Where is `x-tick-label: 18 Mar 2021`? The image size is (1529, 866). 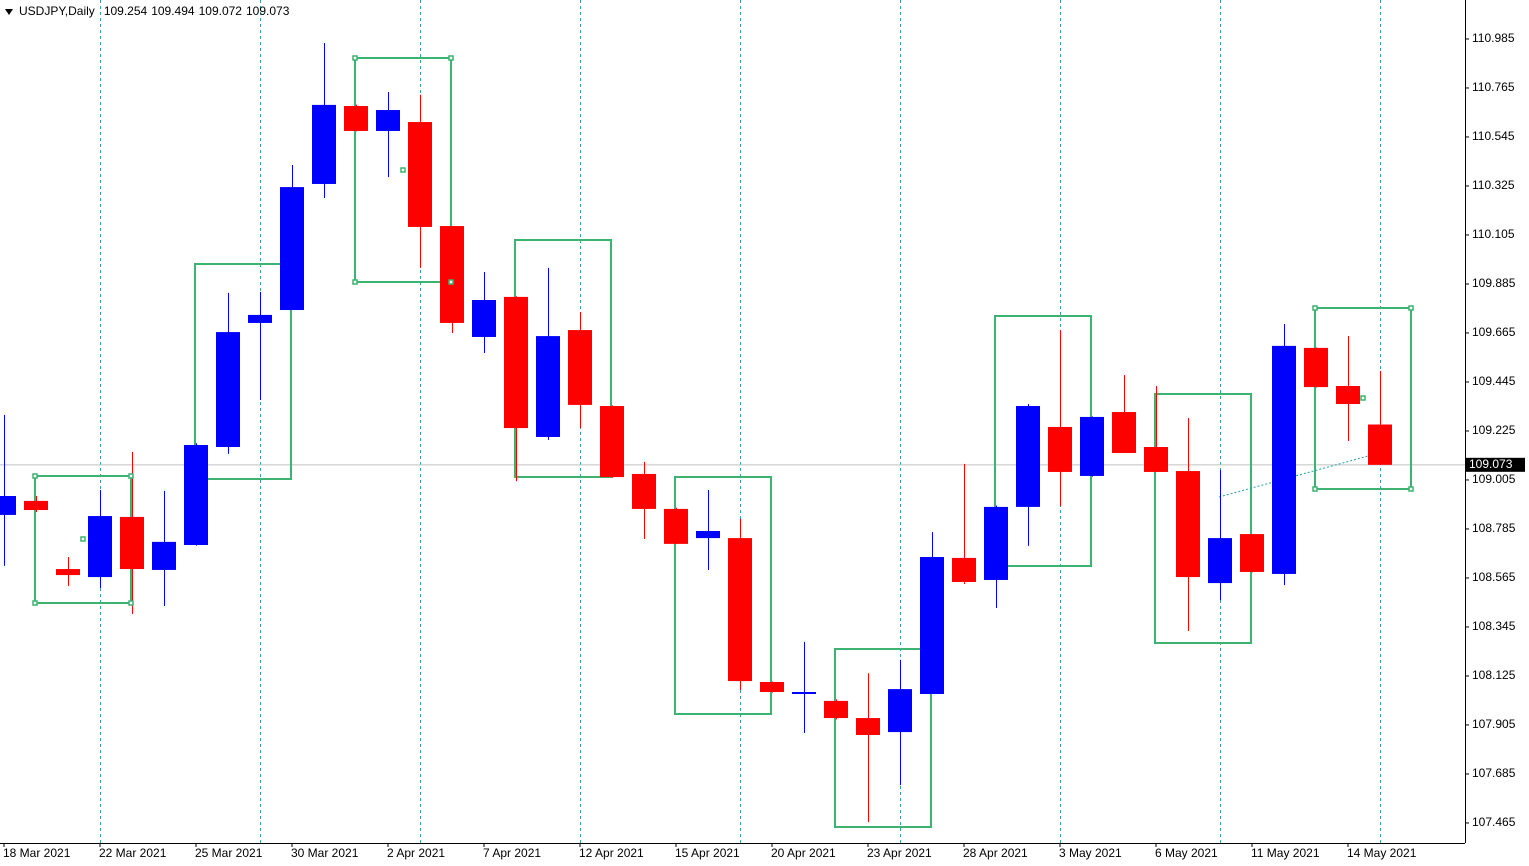
x-tick-label: 18 Mar 2021 is located at coordinates (37, 853).